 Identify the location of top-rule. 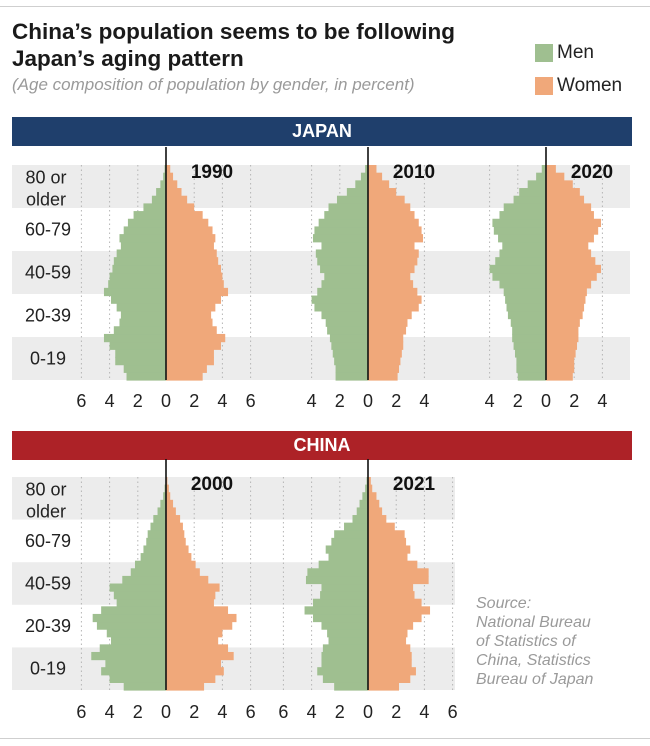
(325, 6).